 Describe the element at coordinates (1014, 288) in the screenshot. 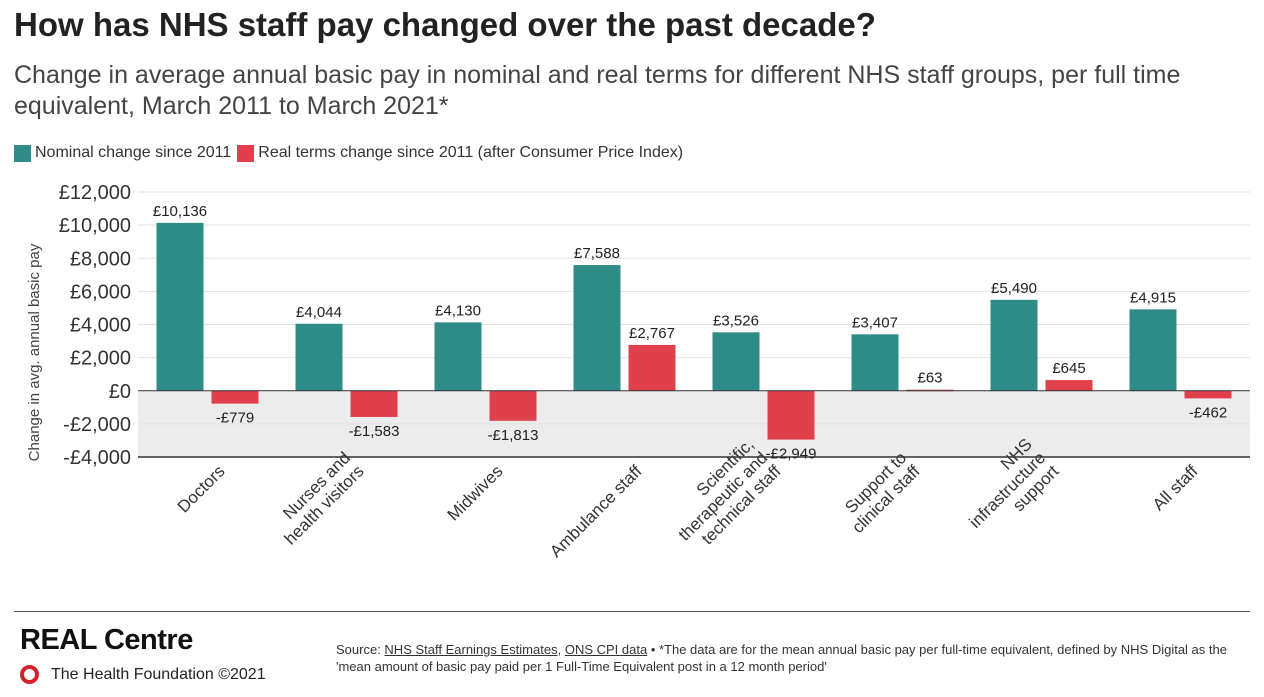

I see `data-label: £5,490` at that location.